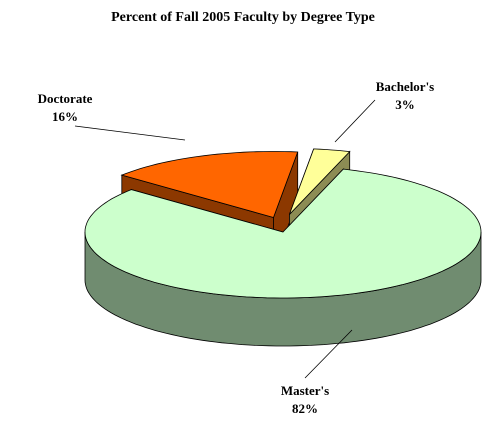 This screenshot has width=486, height=433. Describe the element at coordinates (65, 116) in the screenshot. I see `value-label: 16%` at that location.